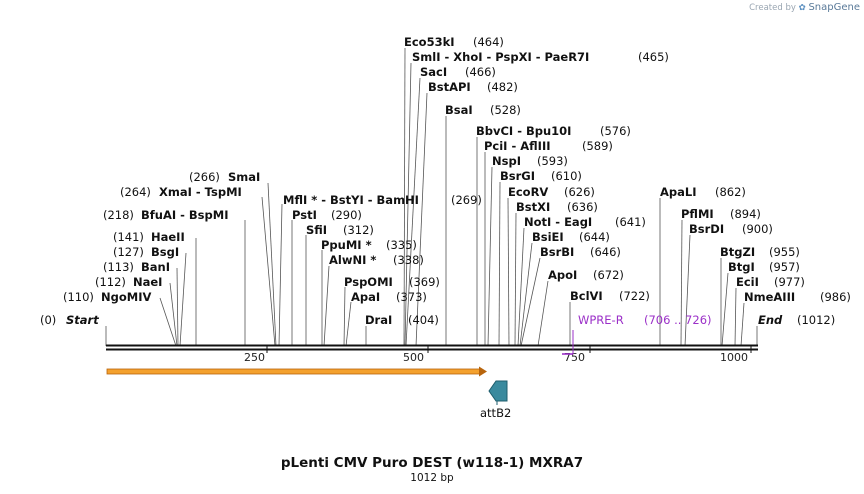 The image size is (864, 494). What do you see at coordinates (835, 297) in the screenshot?
I see `site-pos: (986)` at bounding box center [835, 297].